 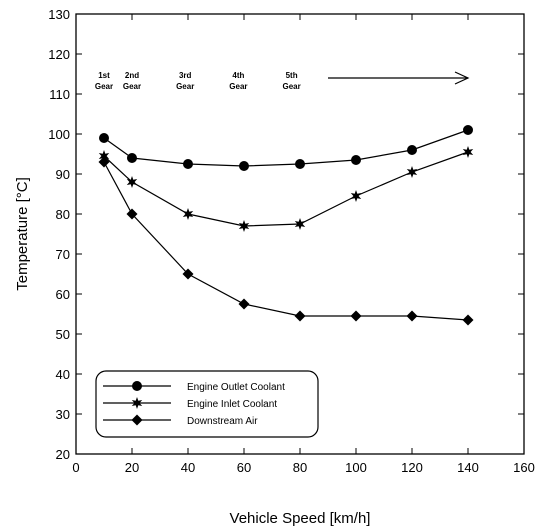 What do you see at coordinates (63, 174) in the screenshot?
I see `y-tick-label: 90` at bounding box center [63, 174].